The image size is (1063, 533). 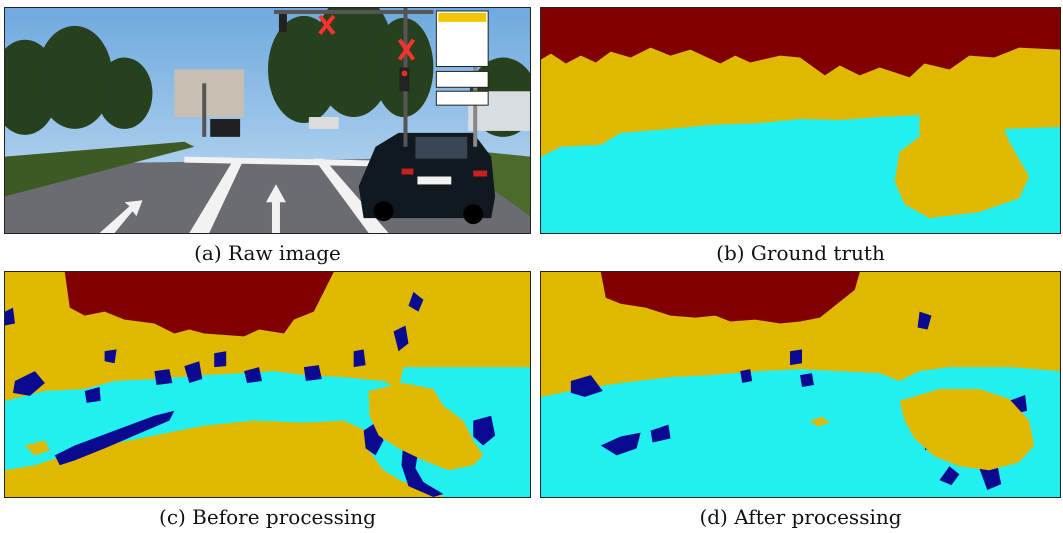 I want to click on distant-vehicle, so click(x=225, y=128).